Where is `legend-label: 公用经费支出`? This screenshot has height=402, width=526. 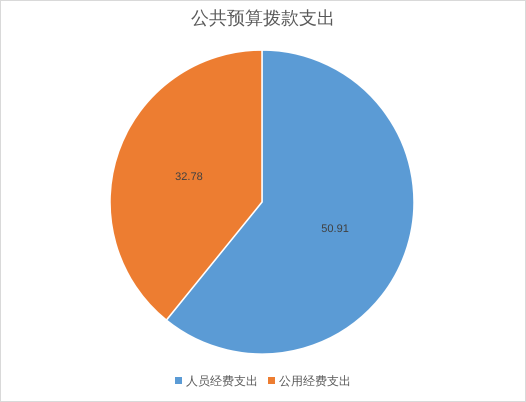 legend-label: 公用经费支出 is located at coordinates (315, 381).